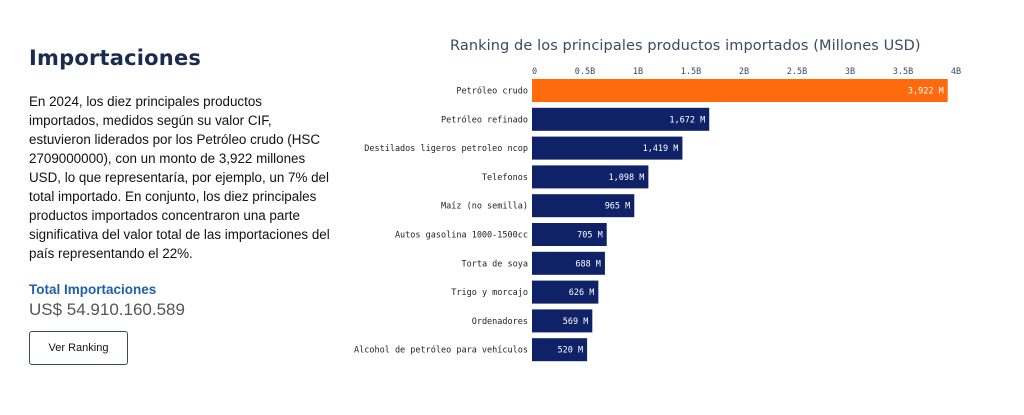 The width and height of the screenshot is (1024, 415). I want to click on category-label: Torta de soya, so click(494, 264).